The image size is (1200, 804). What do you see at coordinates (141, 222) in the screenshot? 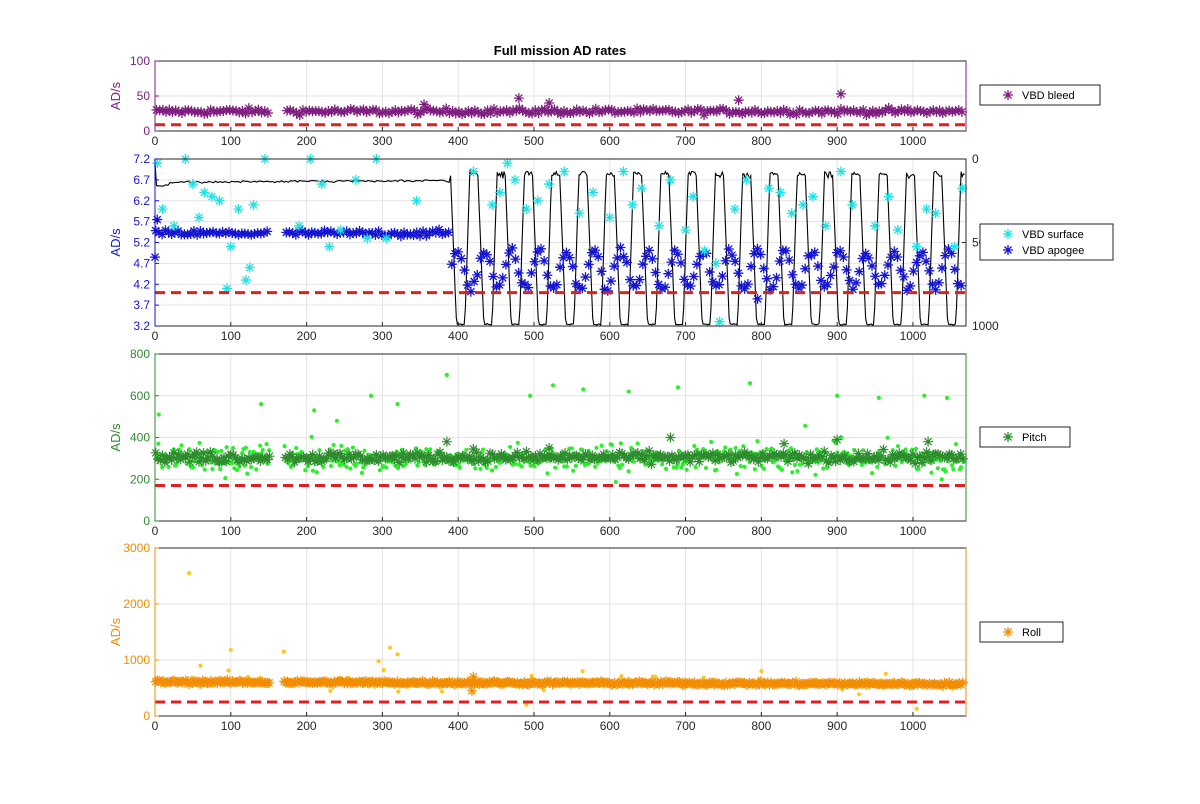
I see `y-tick-label: 5.7` at bounding box center [141, 222].